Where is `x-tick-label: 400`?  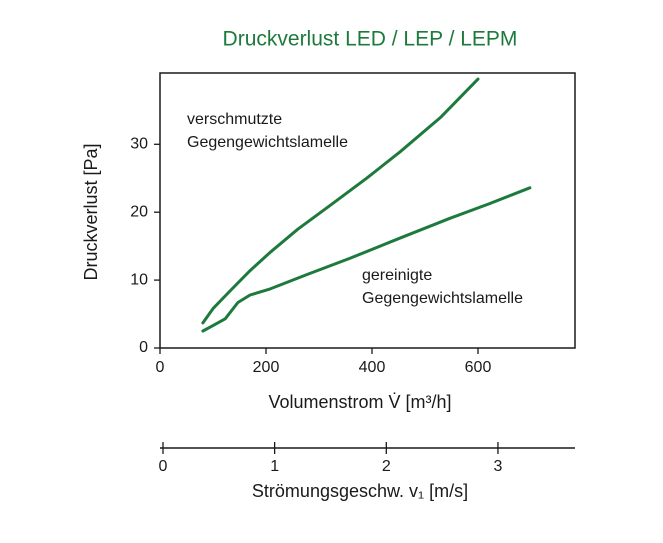 x-tick-label: 400 is located at coordinates (372, 367).